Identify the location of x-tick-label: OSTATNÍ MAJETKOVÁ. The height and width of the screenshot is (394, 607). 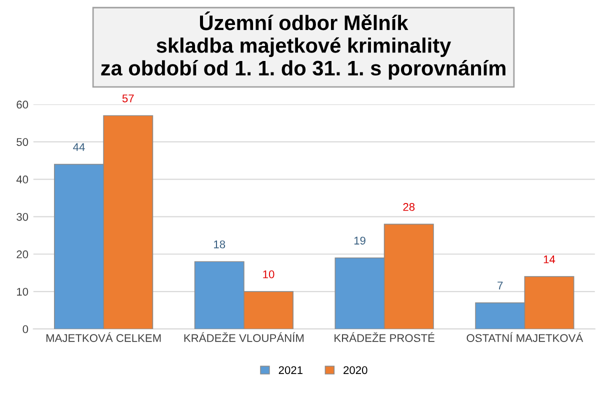
(525, 337).